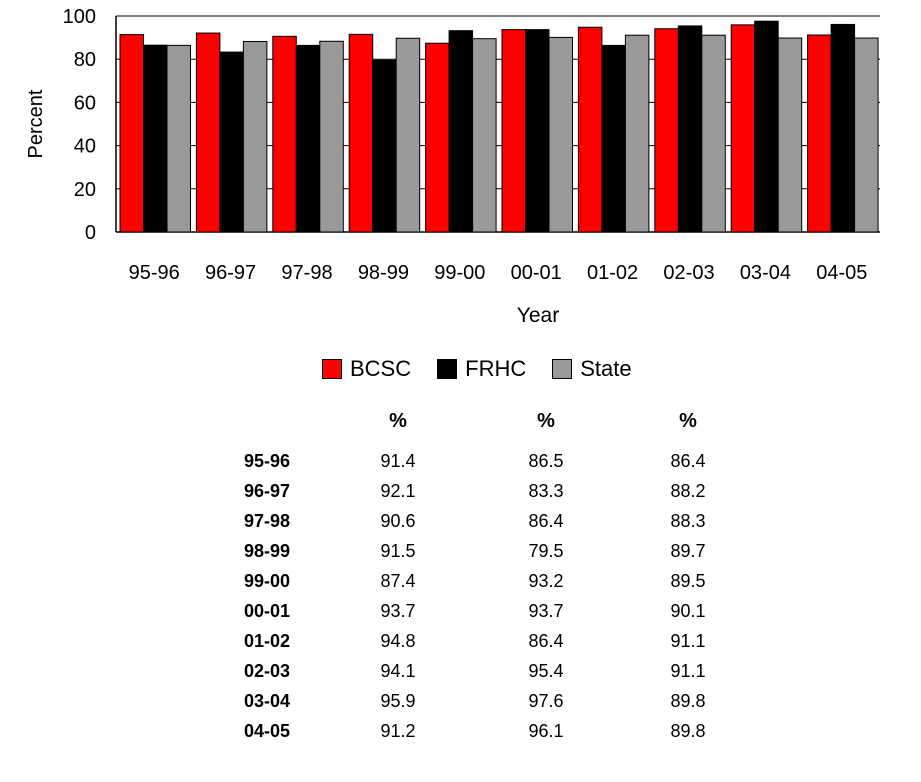 Image resolution: width=921 pixels, height=782 pixels. What do you see at coordinates (398, 640) in the screenshot?
I see `table-cell-bcsc: 94.8` at bounding box center [398, 640].